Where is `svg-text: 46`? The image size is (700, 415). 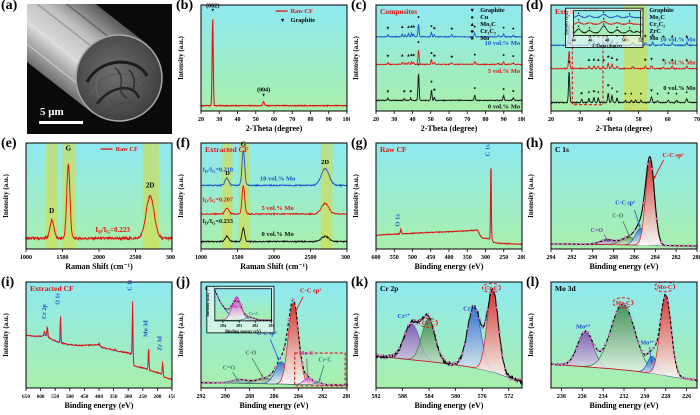
svg-text: 46 is located at coordinates (590, 39).